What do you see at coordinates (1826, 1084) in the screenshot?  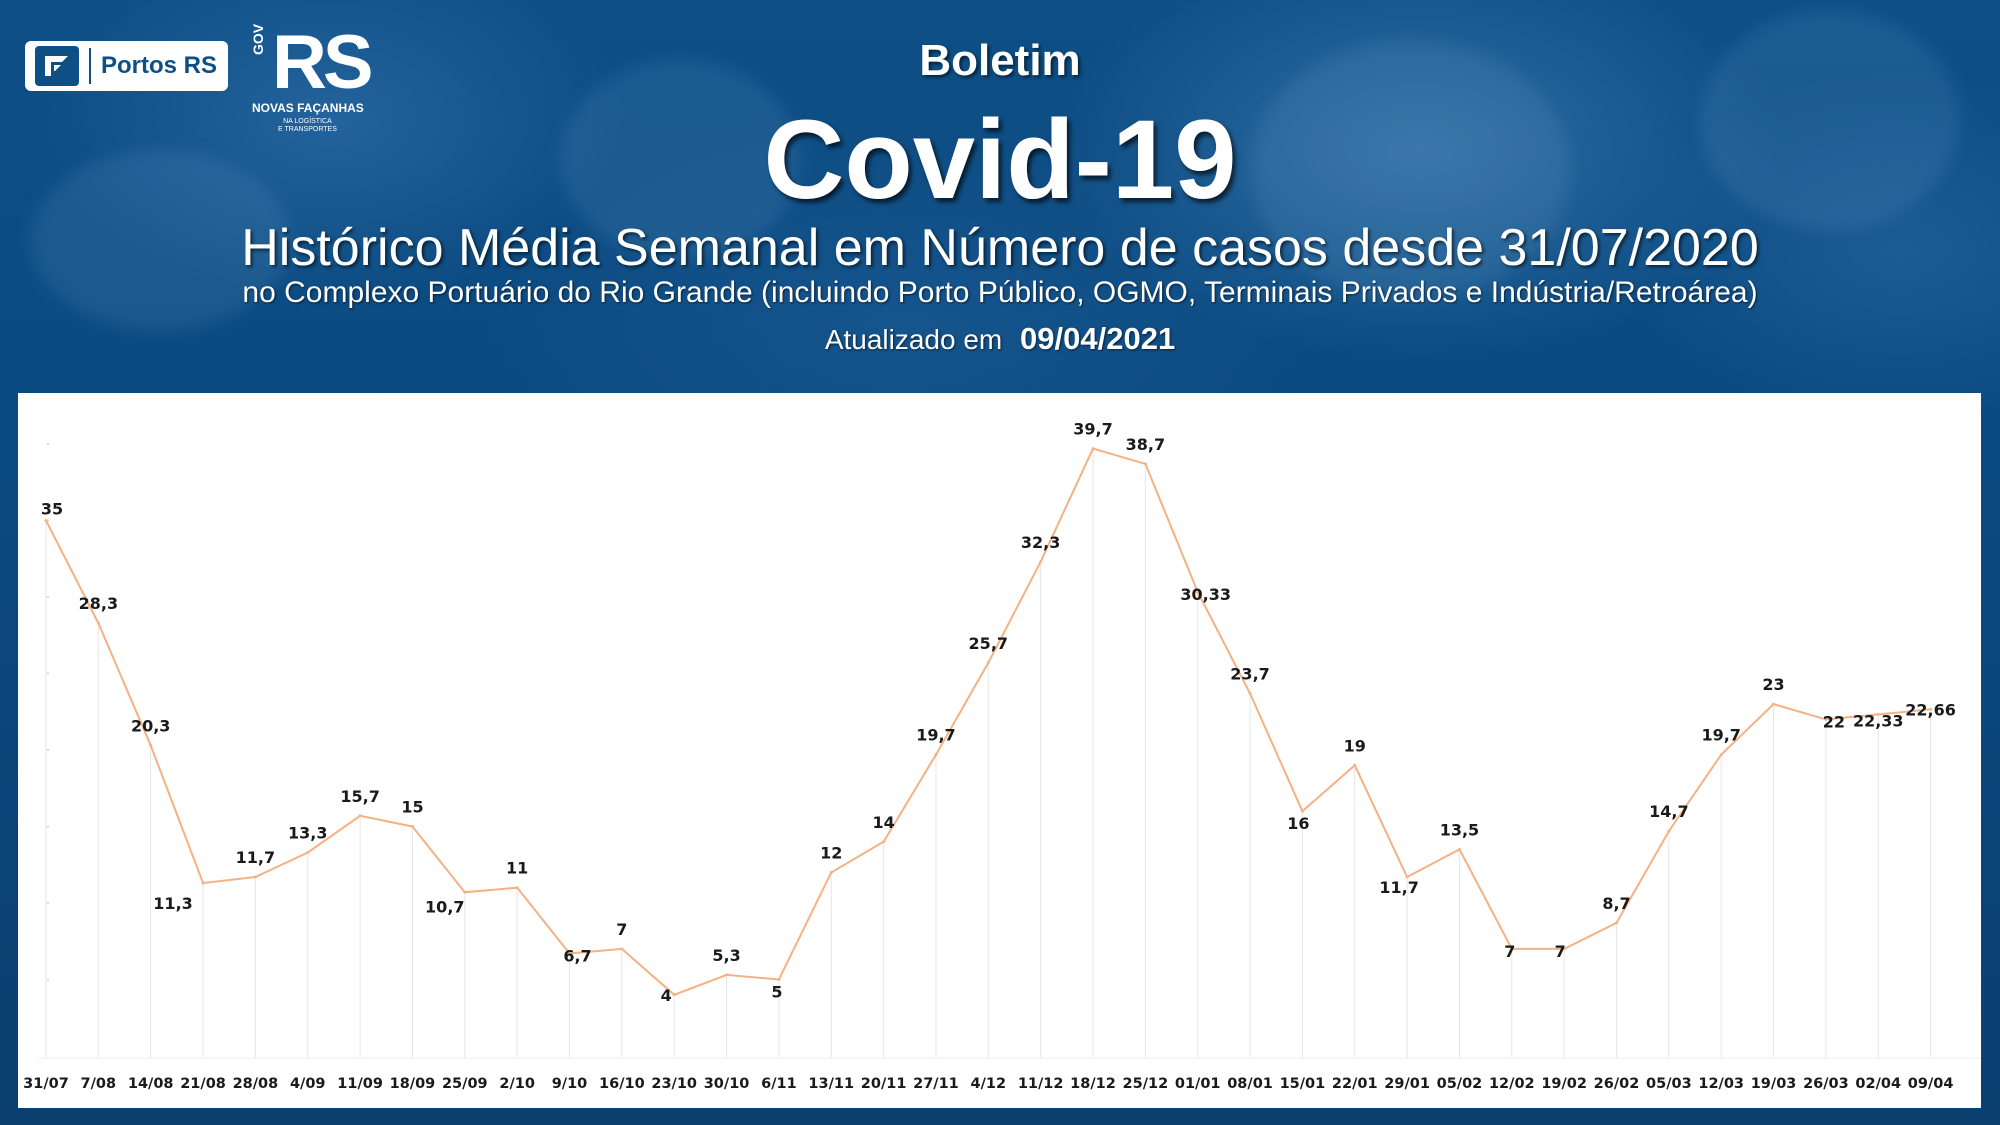 I see `x-tick-label: 26/03` at bounding box center [1826, 1084].